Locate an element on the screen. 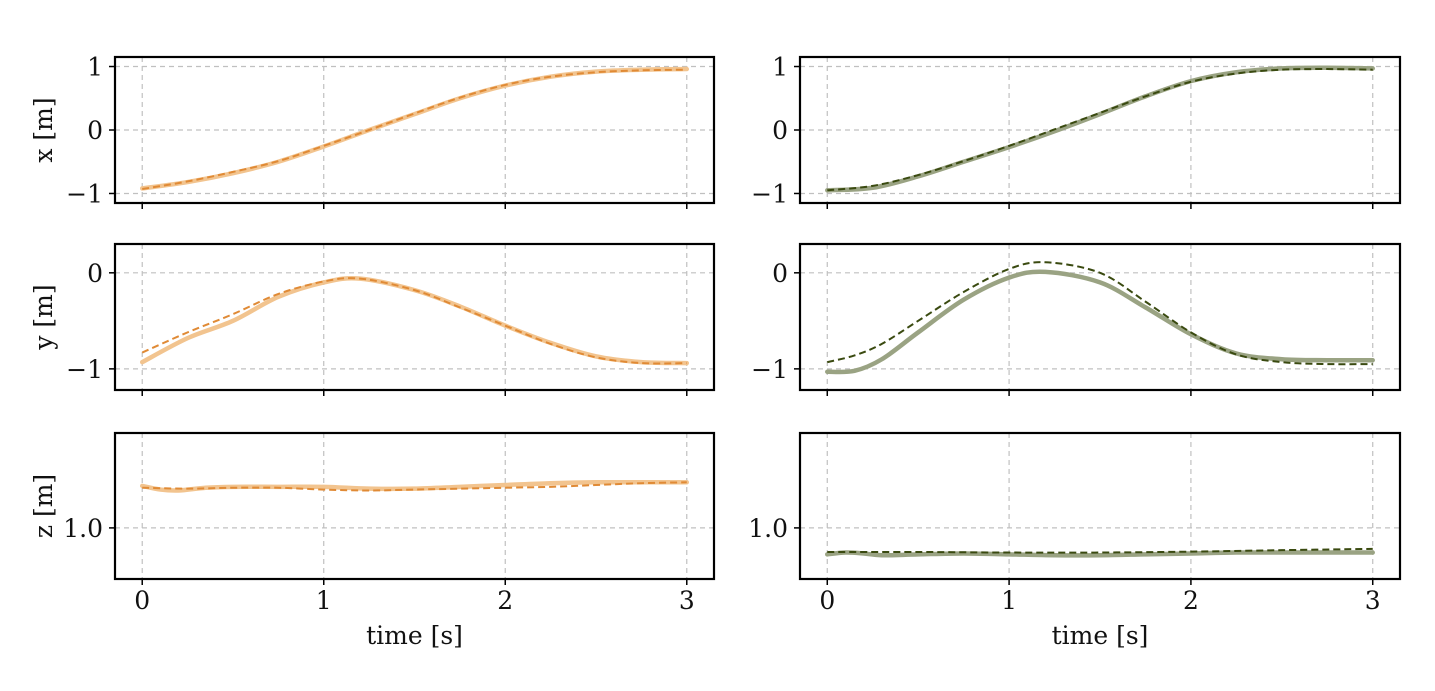  panel-right-z: 0 1 2 3 1.0 time [s] is located at coordinates (1075, 540).